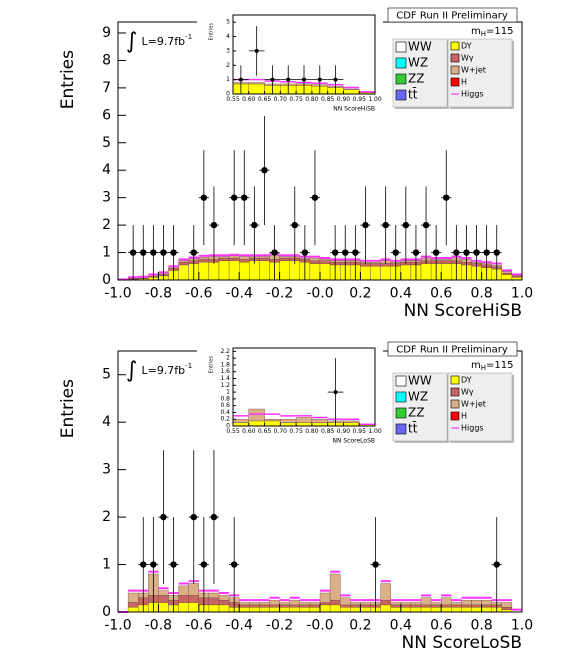 The image size is (567, 667). Describe the element at coordinates (522, 625) in the screenshot. I see `x-tick-label: 1.0` at that location.